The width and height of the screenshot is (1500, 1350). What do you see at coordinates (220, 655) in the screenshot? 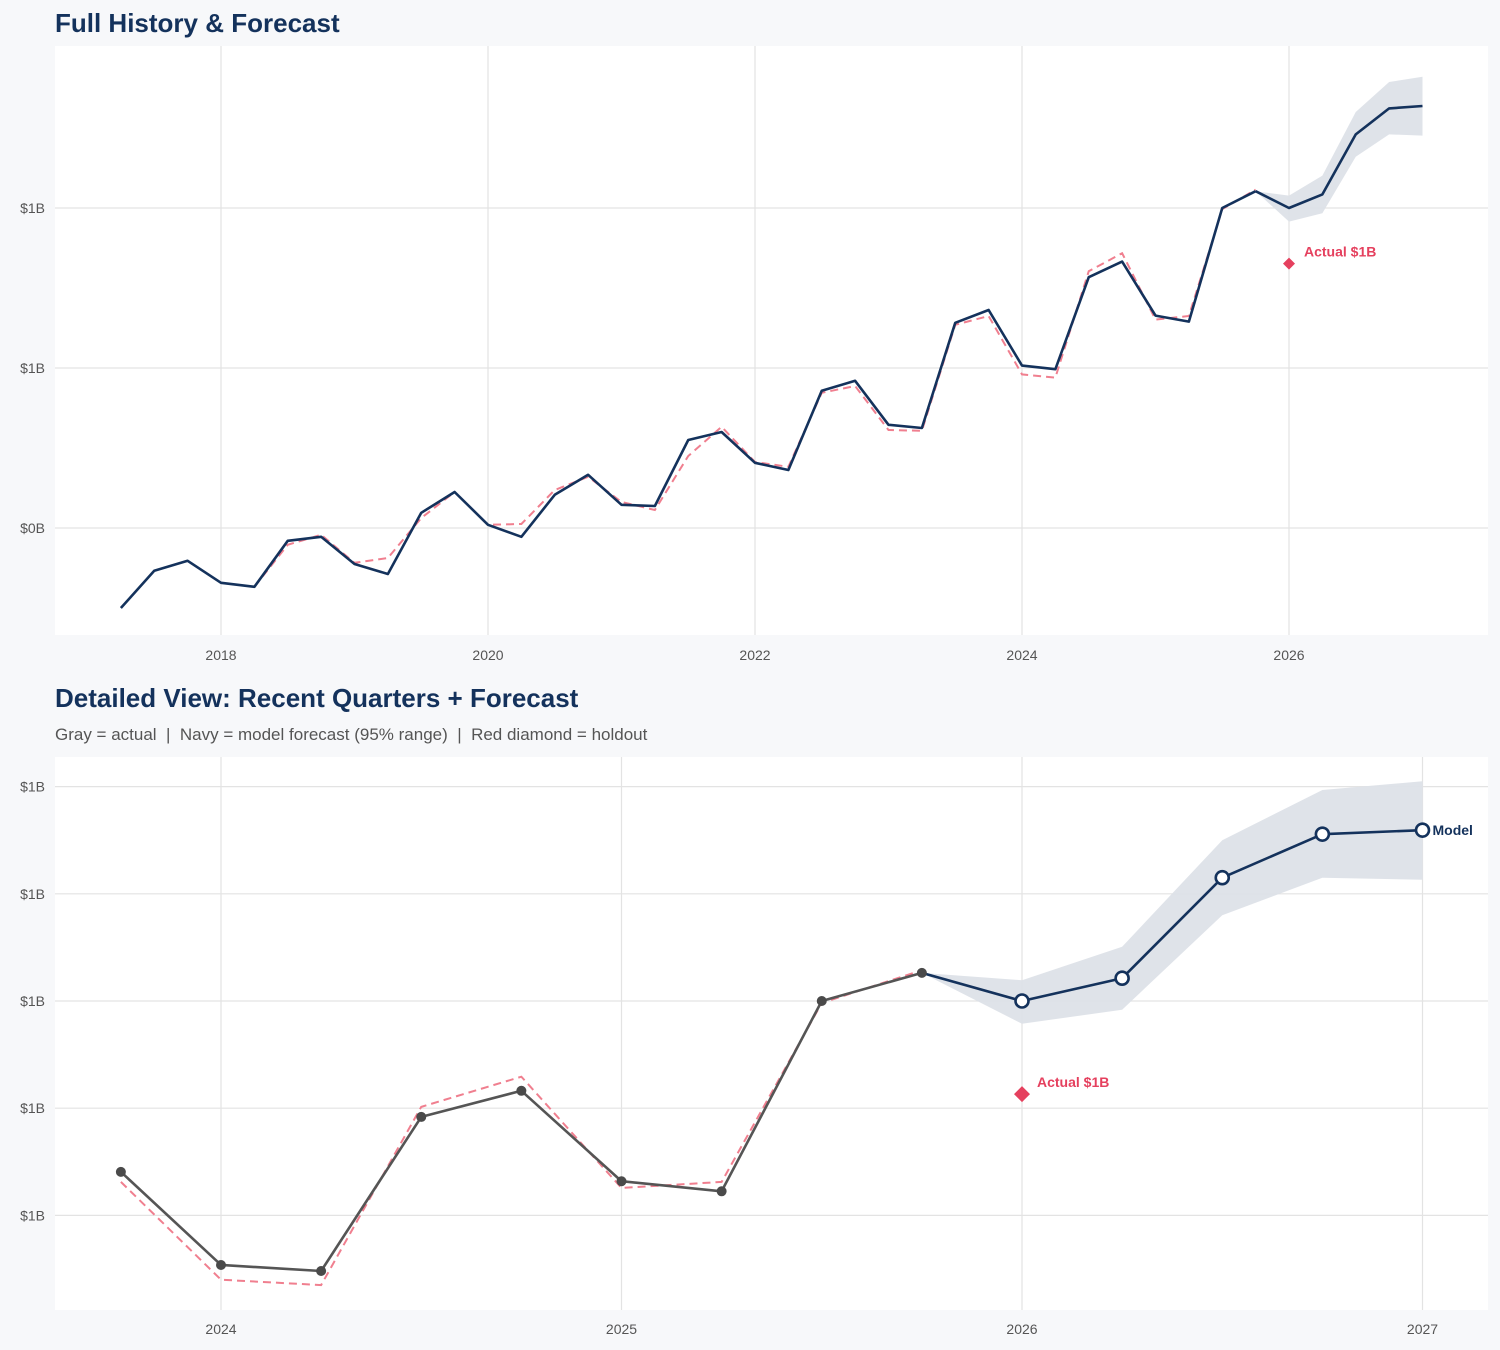
I see `x-tick-label: 2018` at bounding box center [220, 655].